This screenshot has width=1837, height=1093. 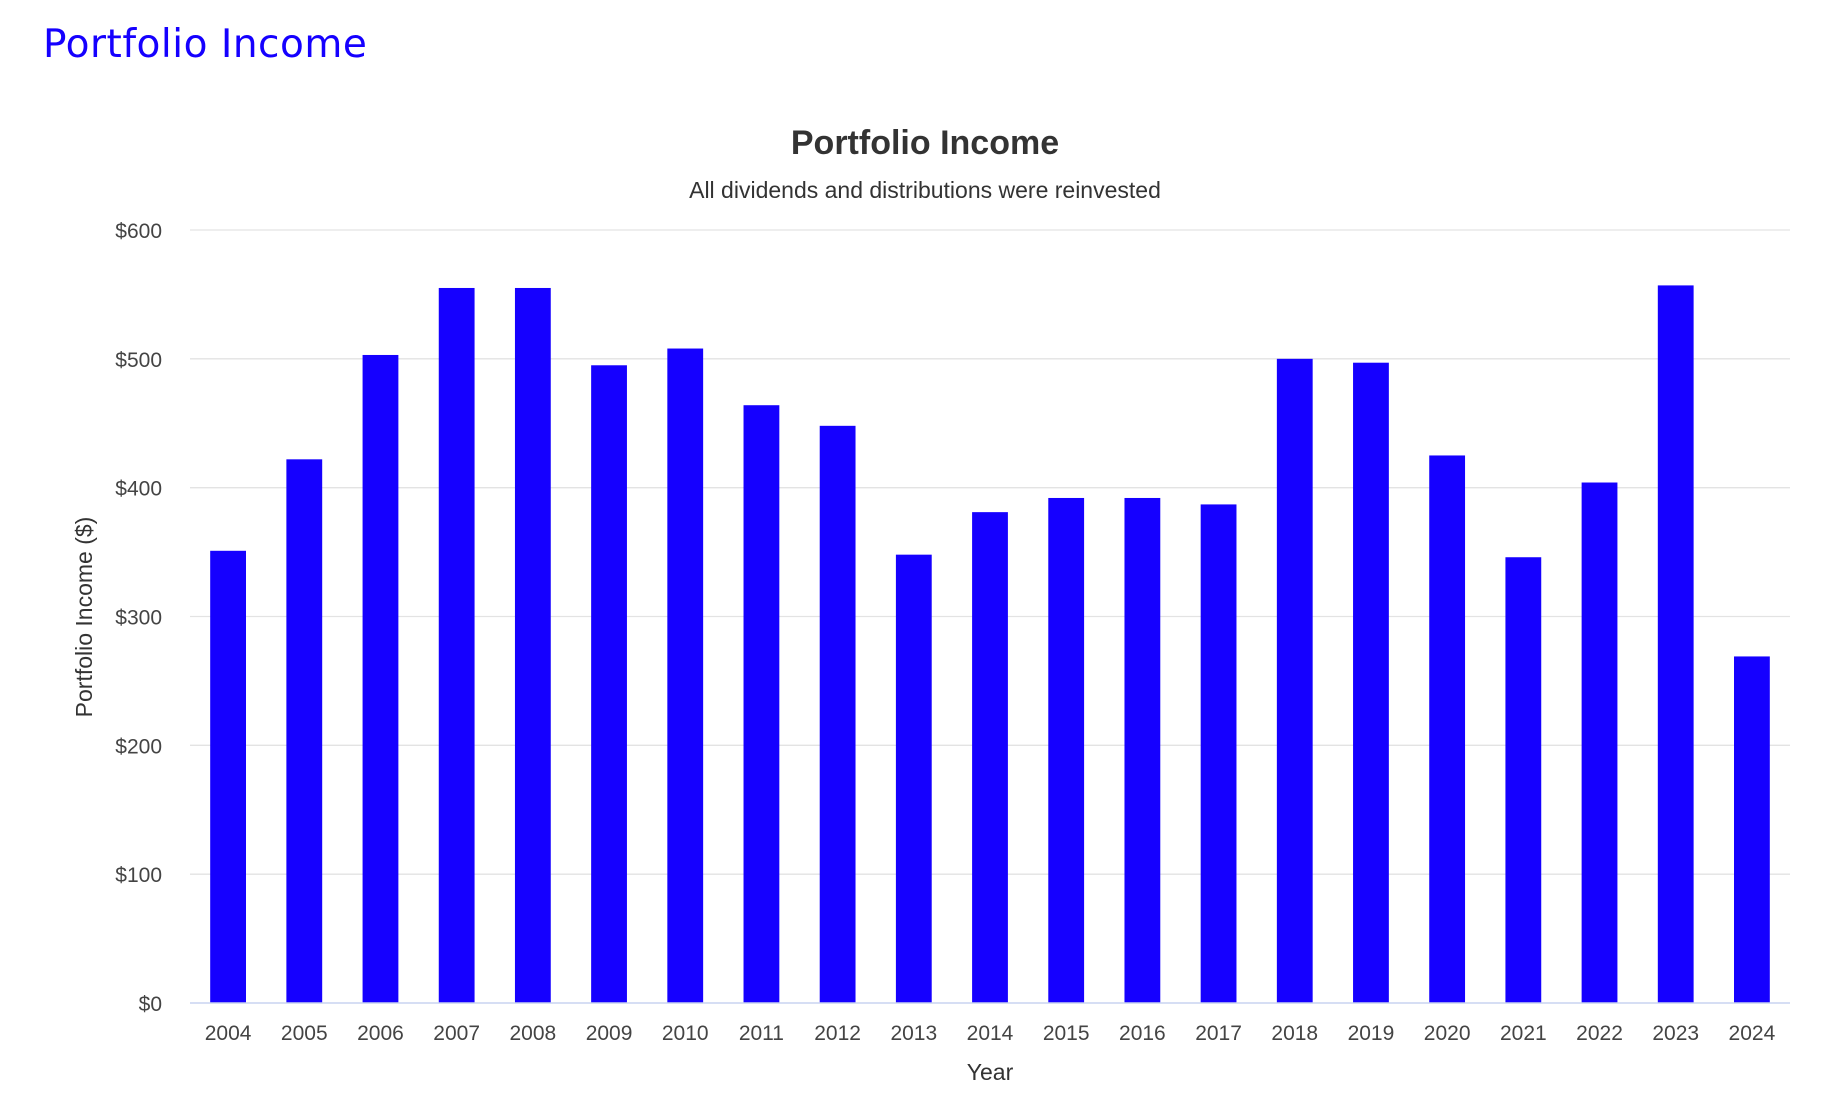 What do you see at coordinates (380, 678) in the screenshot?
I see `bar-2006` at bounding box center [380, 678].